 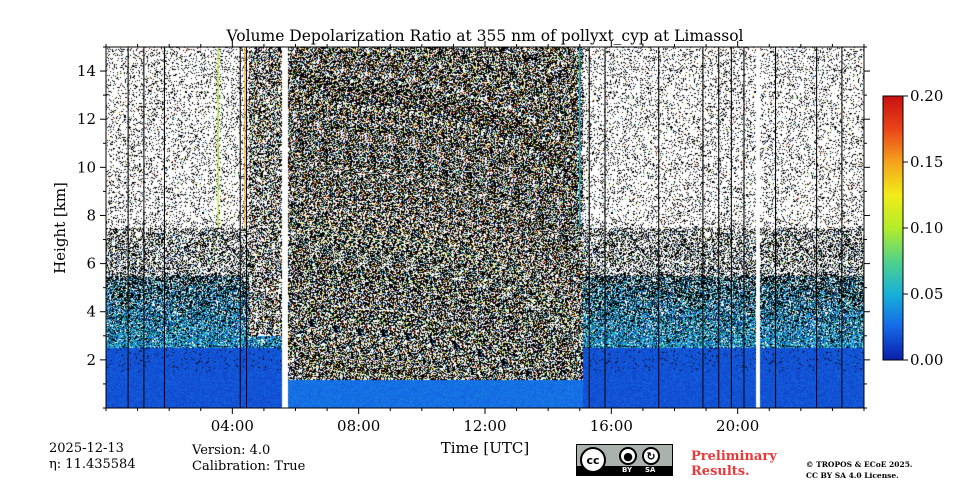 What do you see at coordinates (627, 470) in the screenshot?
I see `by-label: BY` at bounding box center [627, 470].